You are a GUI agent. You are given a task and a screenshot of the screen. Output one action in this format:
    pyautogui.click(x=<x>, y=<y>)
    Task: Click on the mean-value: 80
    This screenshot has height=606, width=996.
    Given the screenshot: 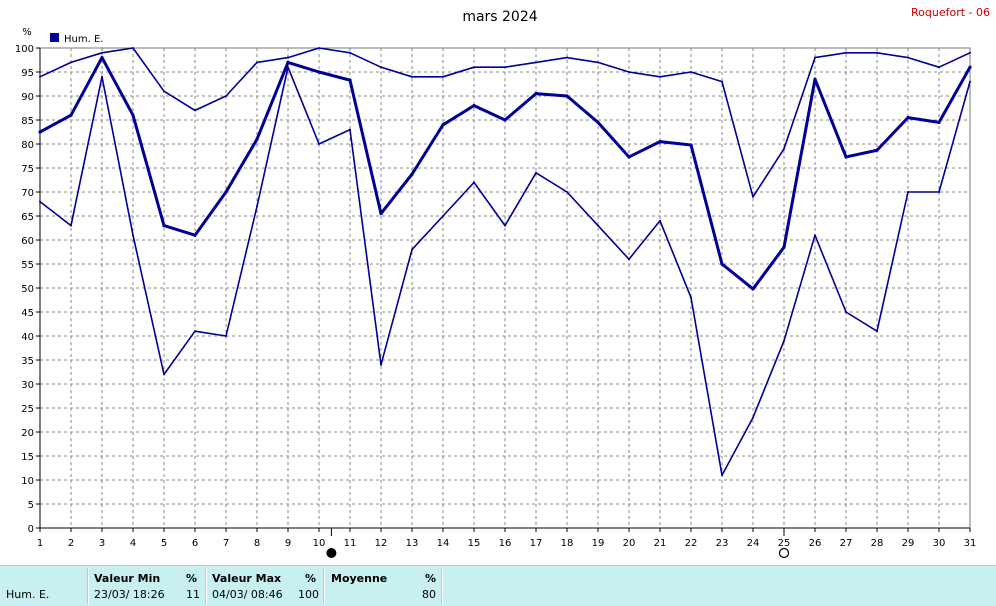 What is the action you would take?
    pyautogui.click(x=429, y=594)
    